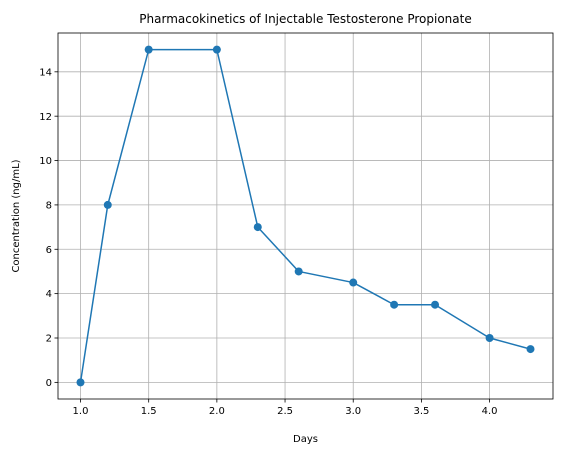 The width and height of the screenshot is (562, 455). Describe the element at coordinates (490, 411) in the screenshot. I see `x-tick-label: 4.0` at that location.